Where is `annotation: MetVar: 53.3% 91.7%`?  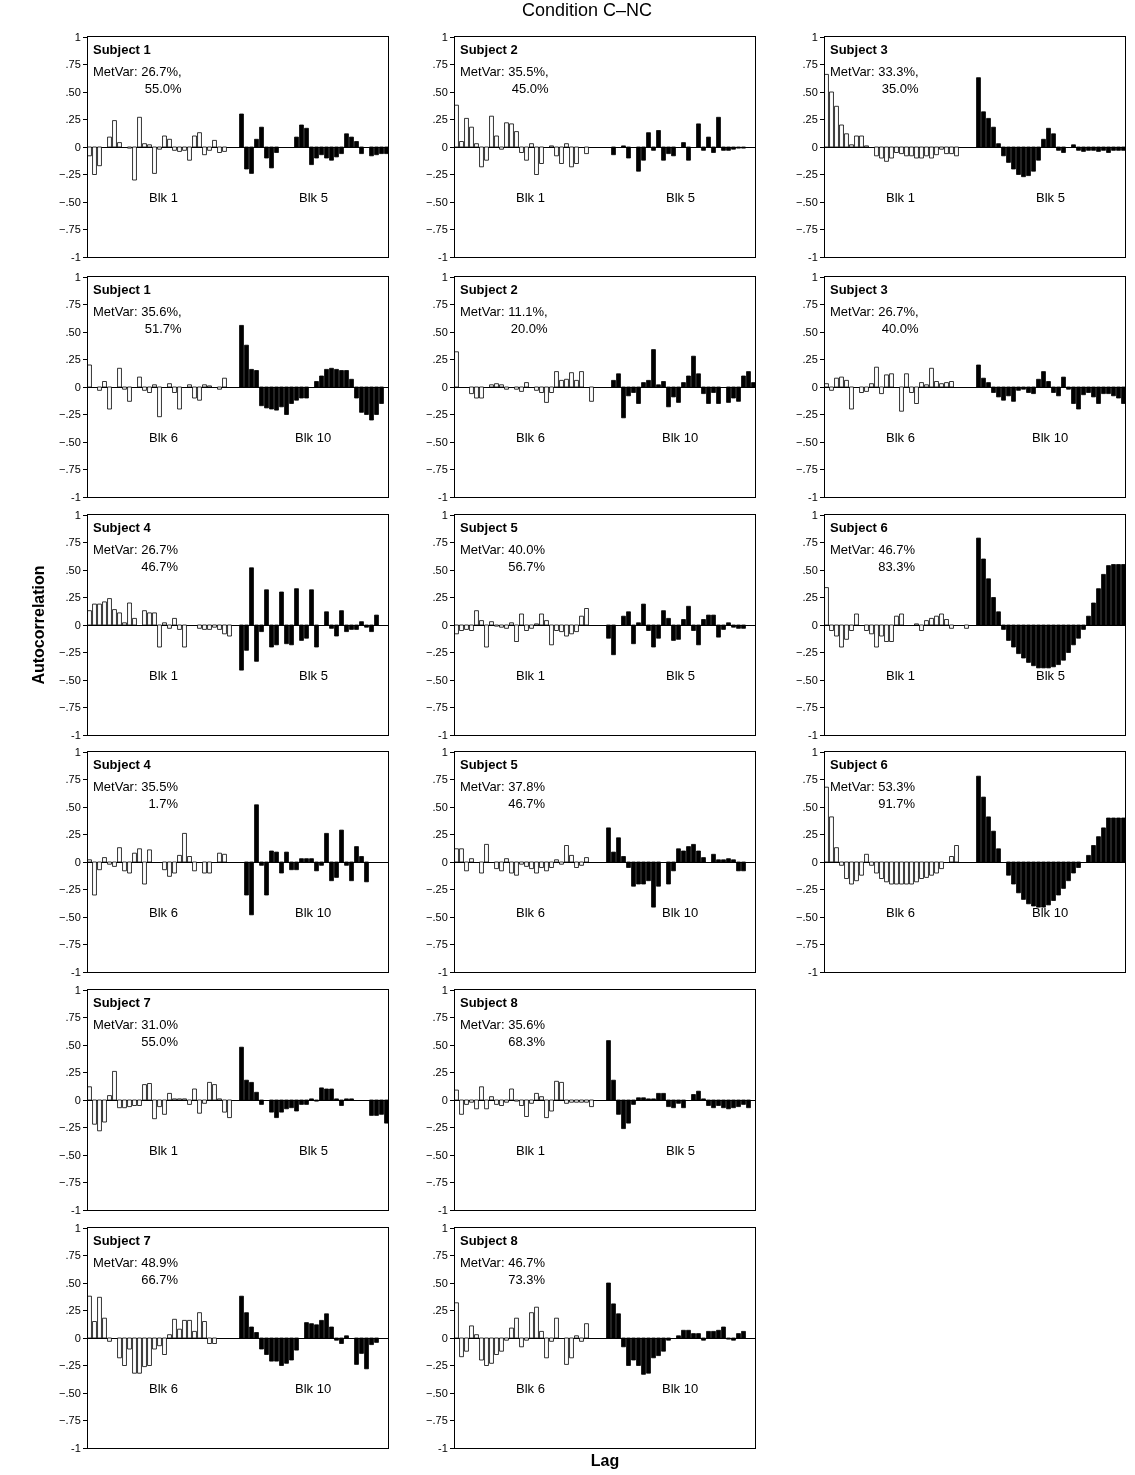 annotation: MetVar: 53.3% 91.7% is located at coordinates (873, 795).